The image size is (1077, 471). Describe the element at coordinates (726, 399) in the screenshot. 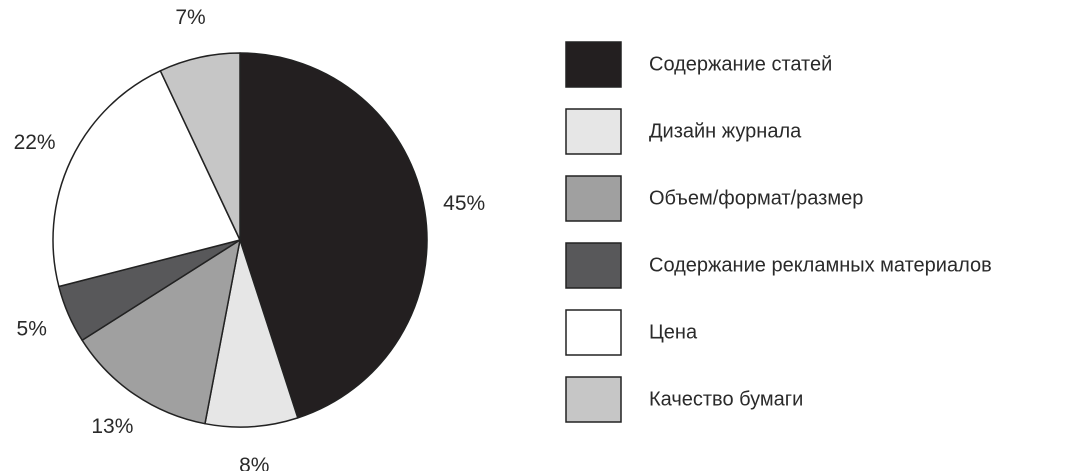

I see `legend-label: Качество бумаги` at that location.